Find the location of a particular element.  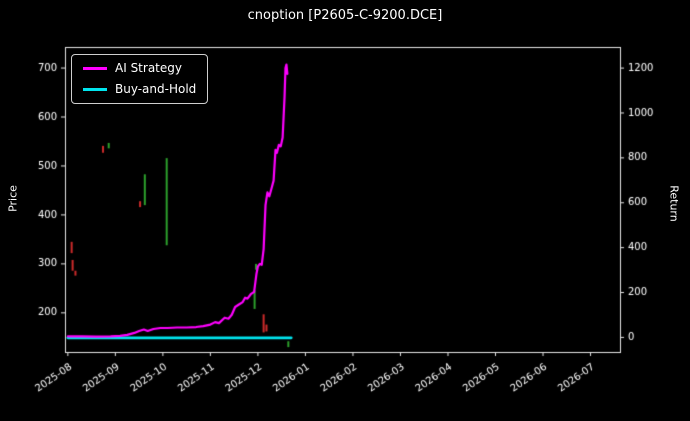

legend: AI Strategy Buy-and-Hold is located at coordinates (140, 79).